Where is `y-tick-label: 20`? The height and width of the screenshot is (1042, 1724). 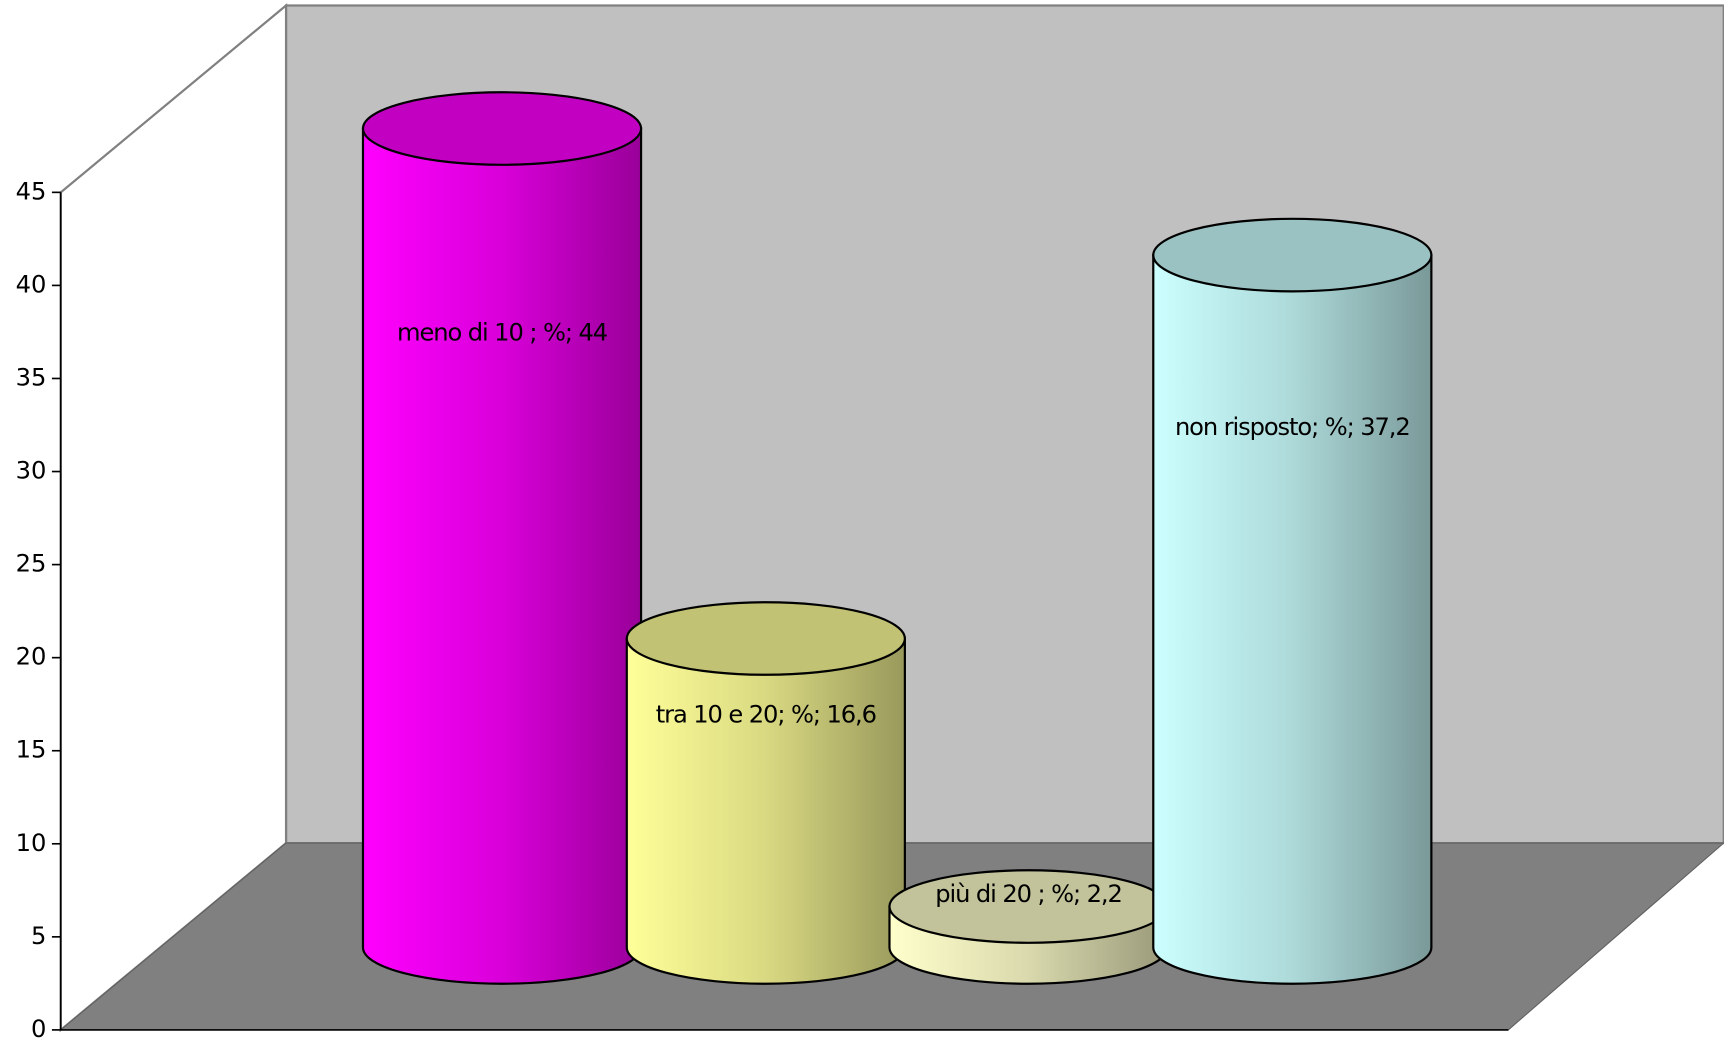
y-tick-label: 20 is located at coordinates (31, 657).